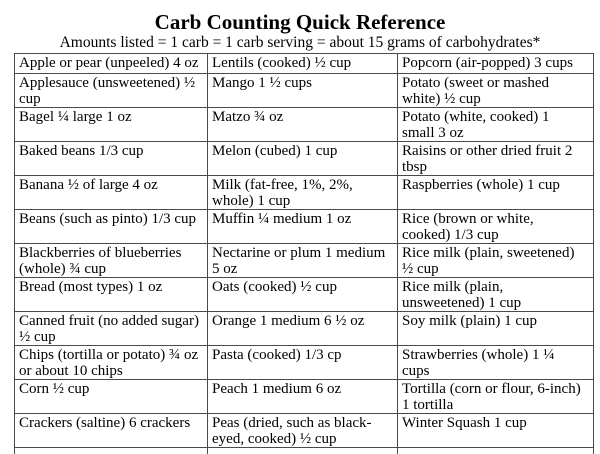 The height and width of the screenshot is (454, 600). I want to click on table-row-clipped, so click(304, 450).